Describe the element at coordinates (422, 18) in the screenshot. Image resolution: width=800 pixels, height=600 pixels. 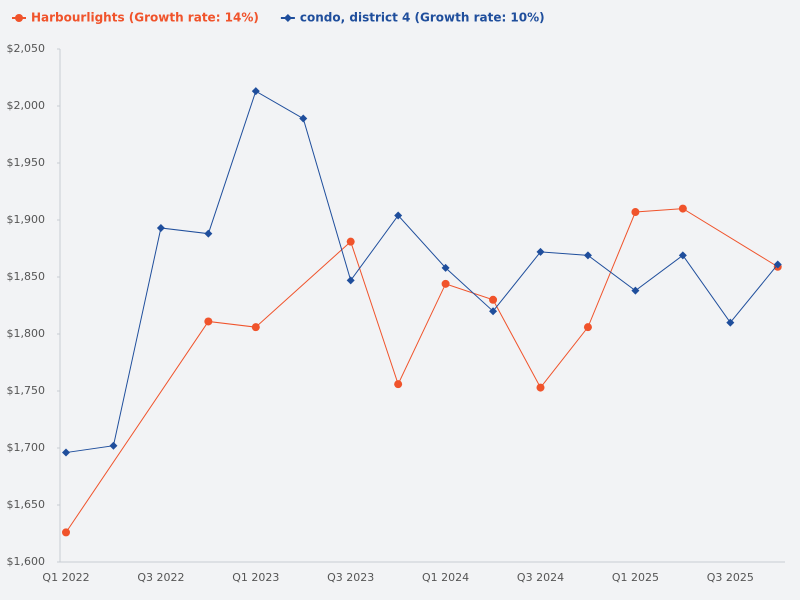
I see `legend-label: condo, district 4 (Growth rate: 10%)` at that location.